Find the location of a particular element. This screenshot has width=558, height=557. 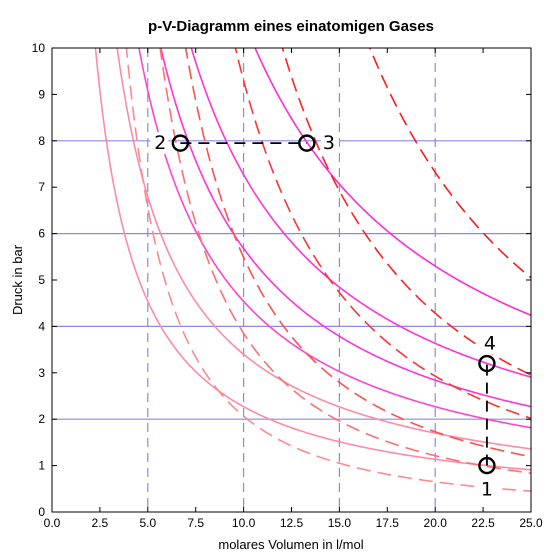

state-point-label: 2 is located at coordinates (160, 143).